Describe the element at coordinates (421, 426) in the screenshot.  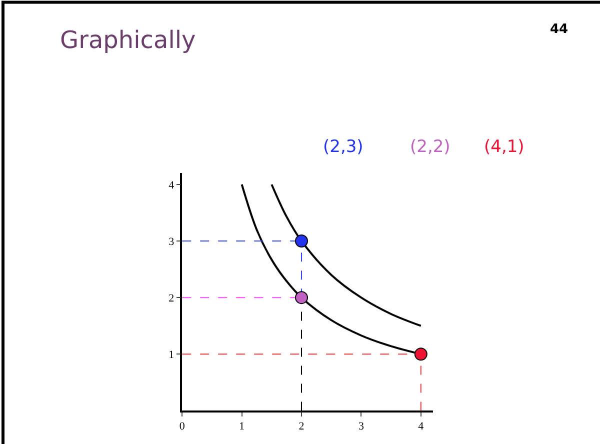
I see `x-tick-label: 4` at that location.